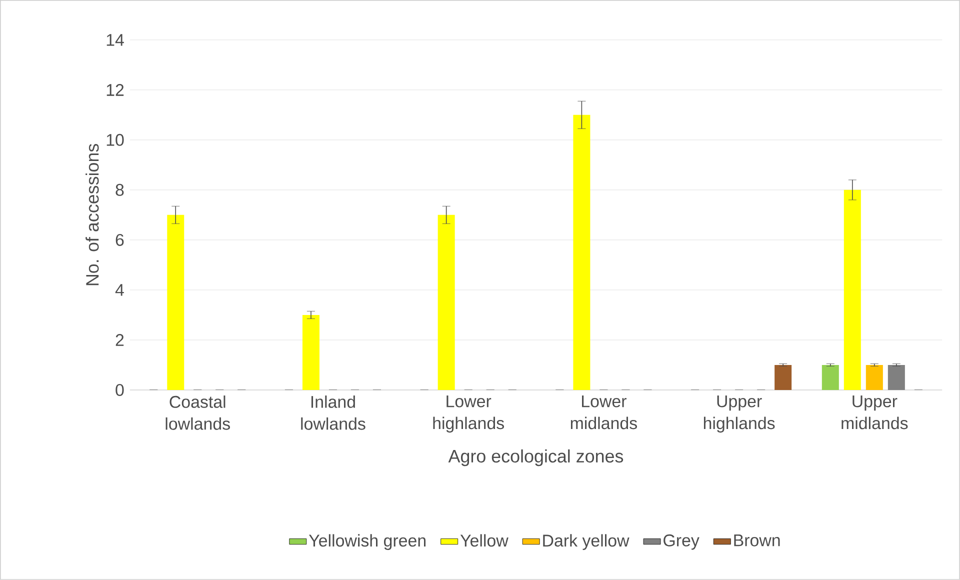  What do you see at coordinates (333, 413) in the screenshot?
I see `x-tick-label: Inland lowlands` at bounding box center [333, 413].